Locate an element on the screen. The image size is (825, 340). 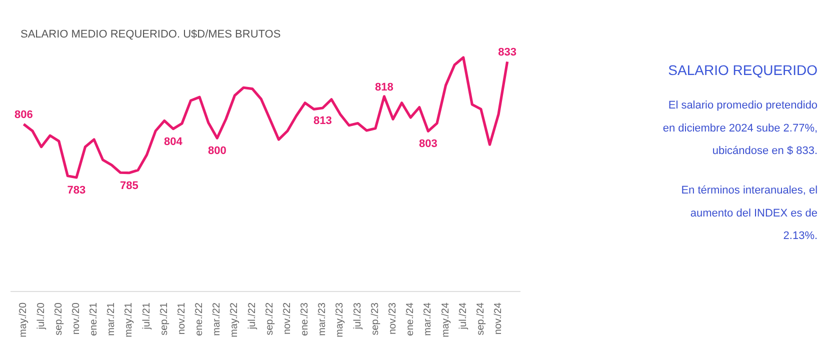
x-tick-label: mar./23 is located at coordinates (322, 319).